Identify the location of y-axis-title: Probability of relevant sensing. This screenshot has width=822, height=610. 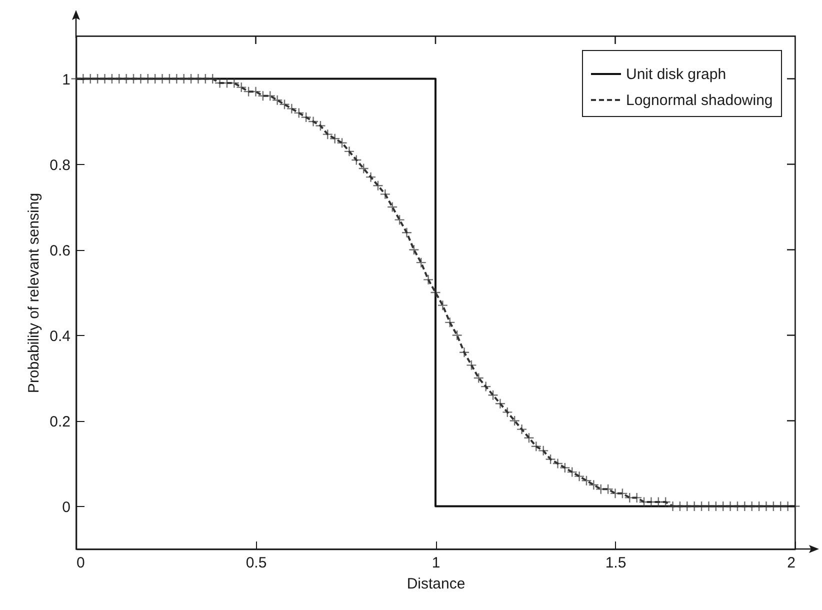
(34, 293).